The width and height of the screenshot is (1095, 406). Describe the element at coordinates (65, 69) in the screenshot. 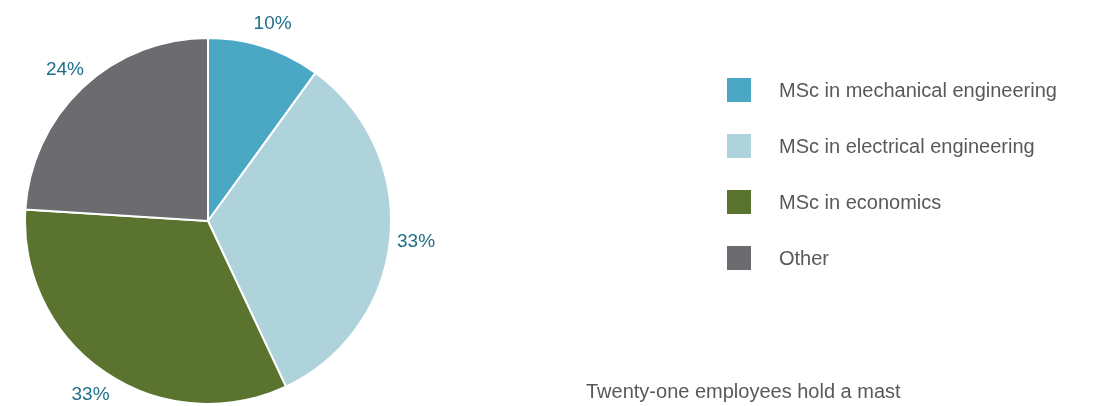

I see `data-label: 24%` at that location.